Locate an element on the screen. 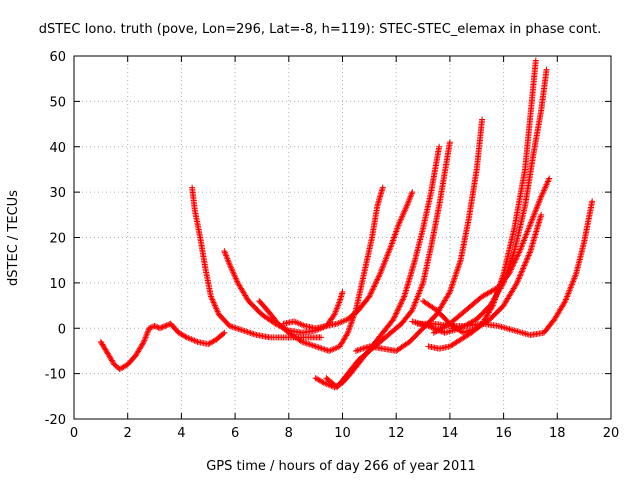 The width and height of the screenshot is (640, 480). y-tick-label: 10 is located at coordinates (57, 284).